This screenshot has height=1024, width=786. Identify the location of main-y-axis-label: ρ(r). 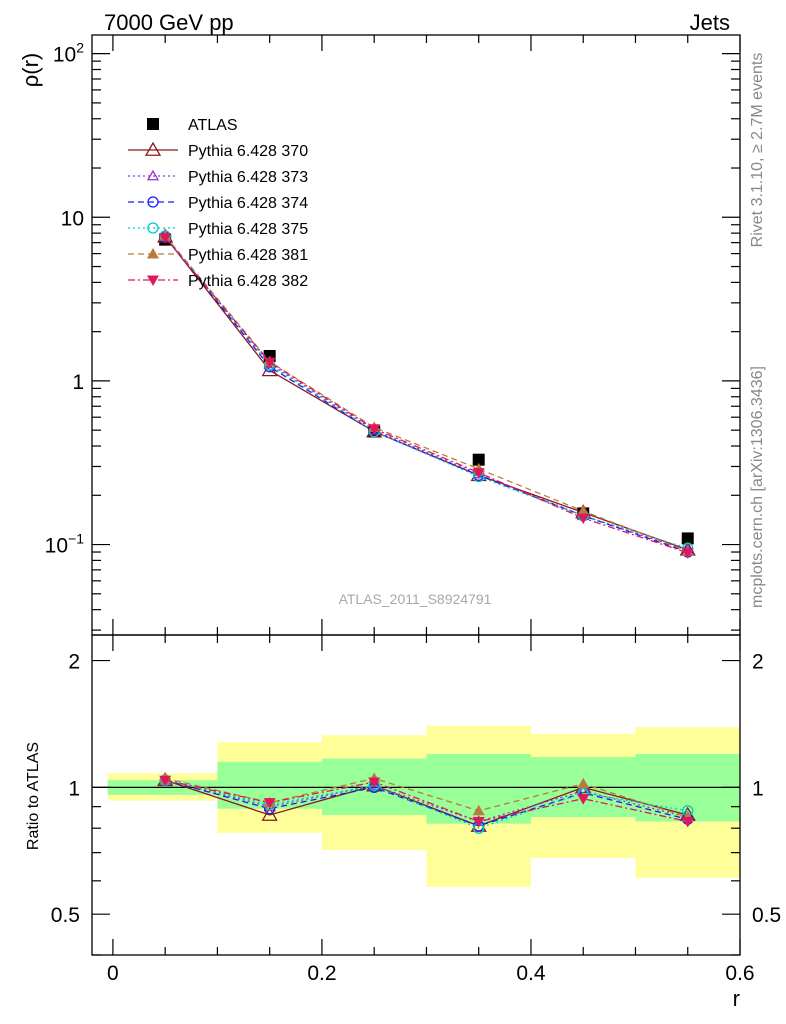
(30, 70).